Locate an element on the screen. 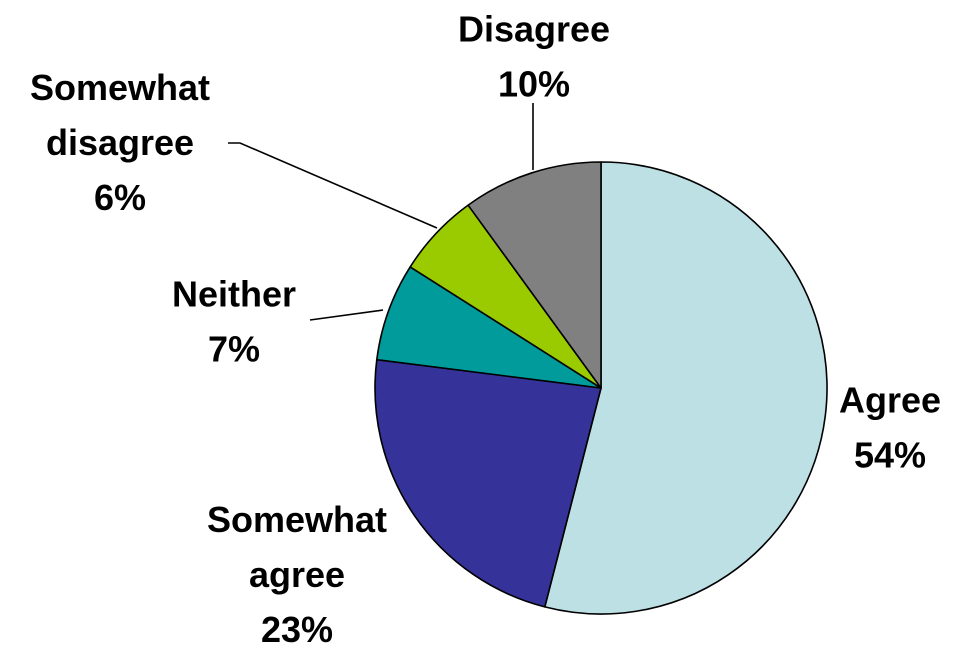 The image size is (961, 645). pie-slice-somewhat-agree is located at coordinates (488, 483).